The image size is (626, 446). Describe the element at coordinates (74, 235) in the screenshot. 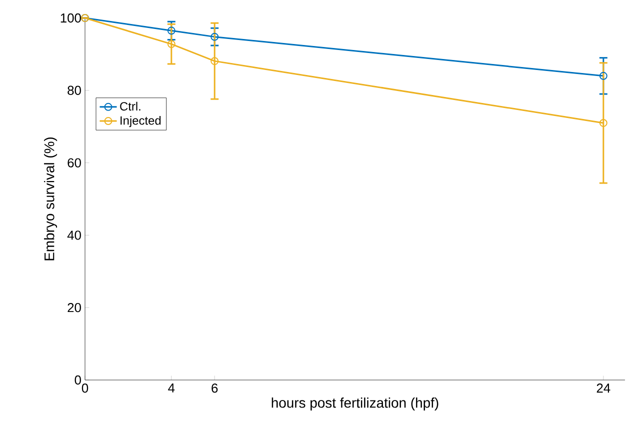

I see `y-tick-label: 40` at that location.